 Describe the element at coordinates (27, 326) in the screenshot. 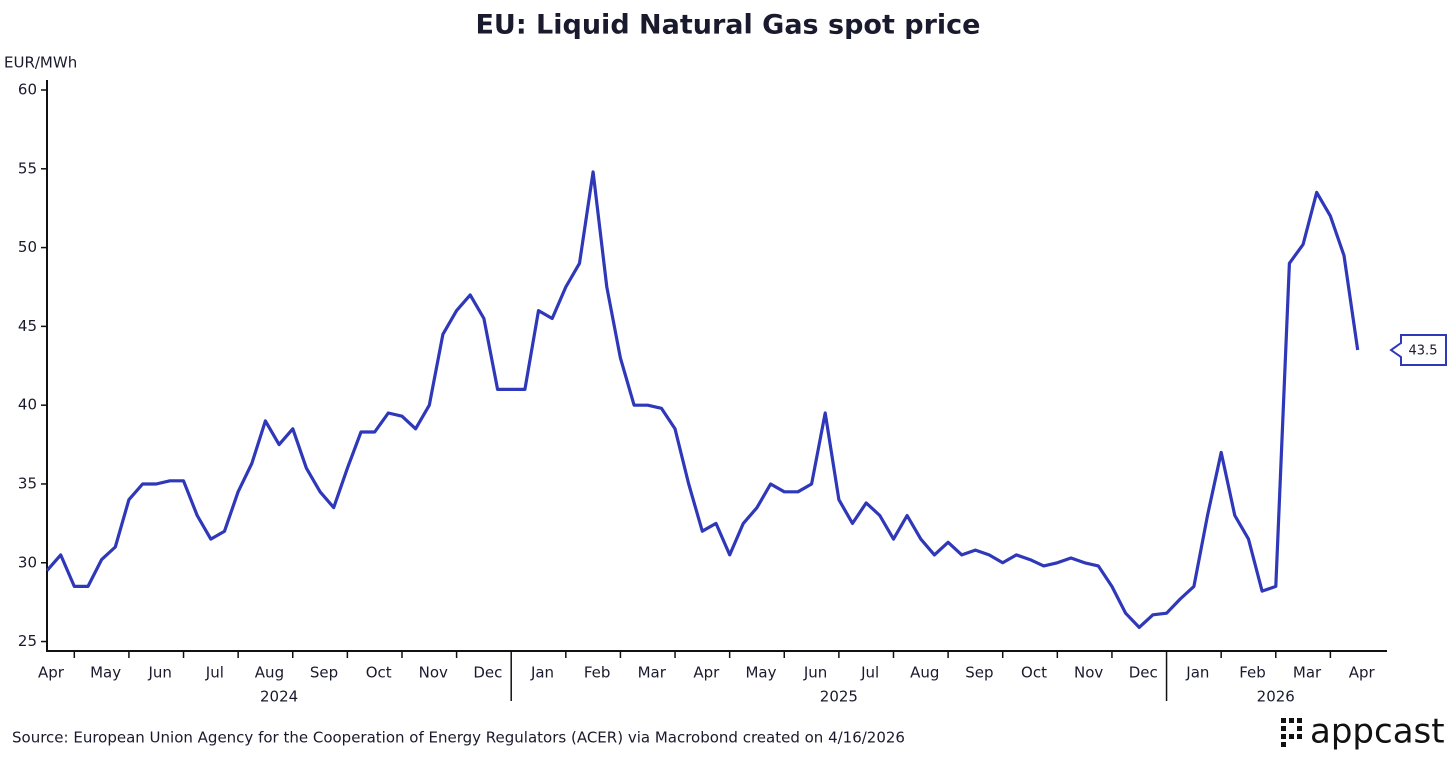

I see `y-tick-label: 45` at that location.